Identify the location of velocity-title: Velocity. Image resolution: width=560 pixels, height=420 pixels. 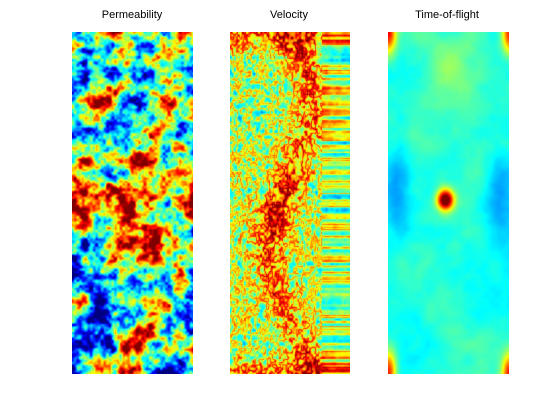
(289, 15).